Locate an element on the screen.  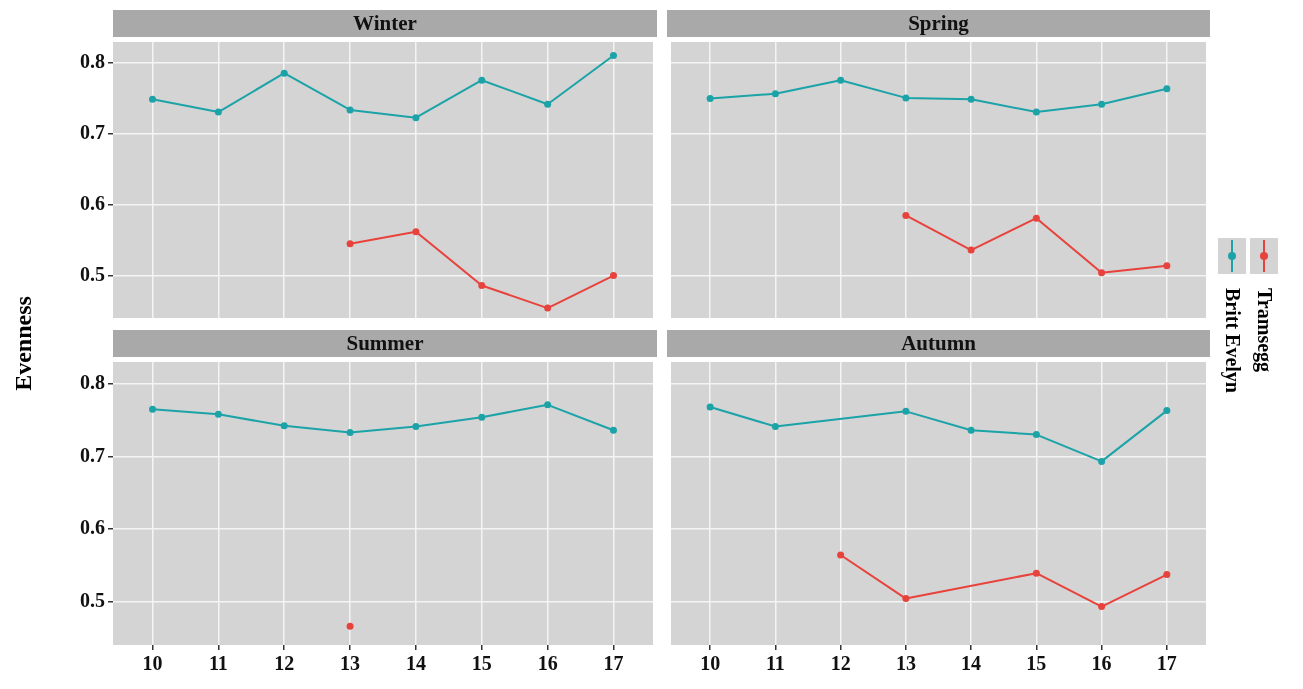
chart-title: Summer is located at coordinates (385, 343).